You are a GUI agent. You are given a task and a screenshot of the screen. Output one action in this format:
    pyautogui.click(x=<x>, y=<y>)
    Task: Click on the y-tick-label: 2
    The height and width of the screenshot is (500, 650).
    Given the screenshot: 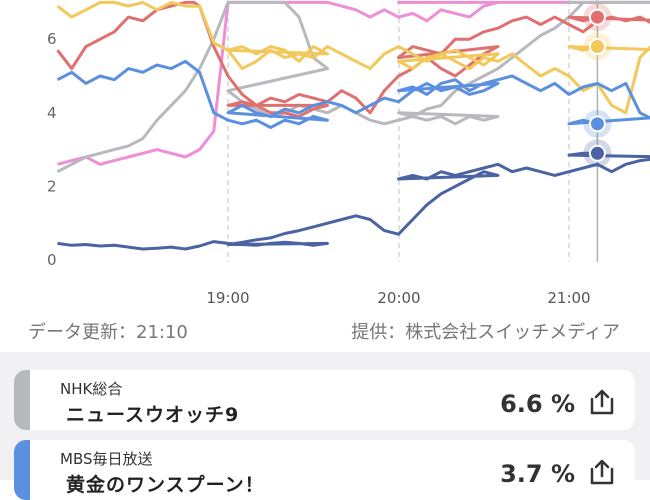 What is the action you would take?
    pyautogui.click(x=52, y=186)
    